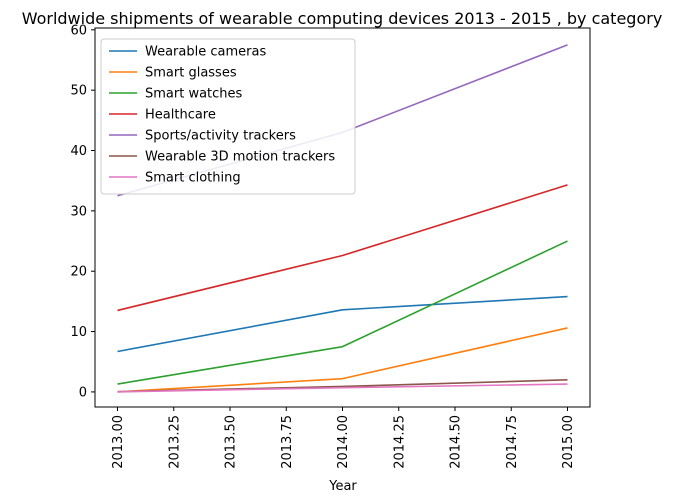  What do you see at coordinates (568, 442) in the screenshot?
I see `x-tick-label: 2015.00` at bounding box center [568, 442].